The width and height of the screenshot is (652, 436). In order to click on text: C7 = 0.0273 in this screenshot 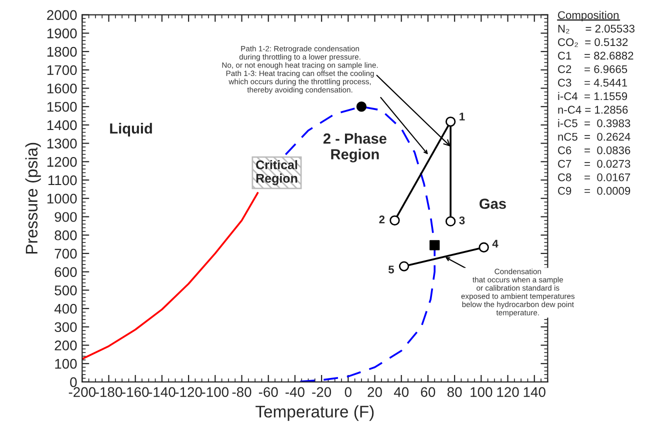, I will do `click(594, 164)`.